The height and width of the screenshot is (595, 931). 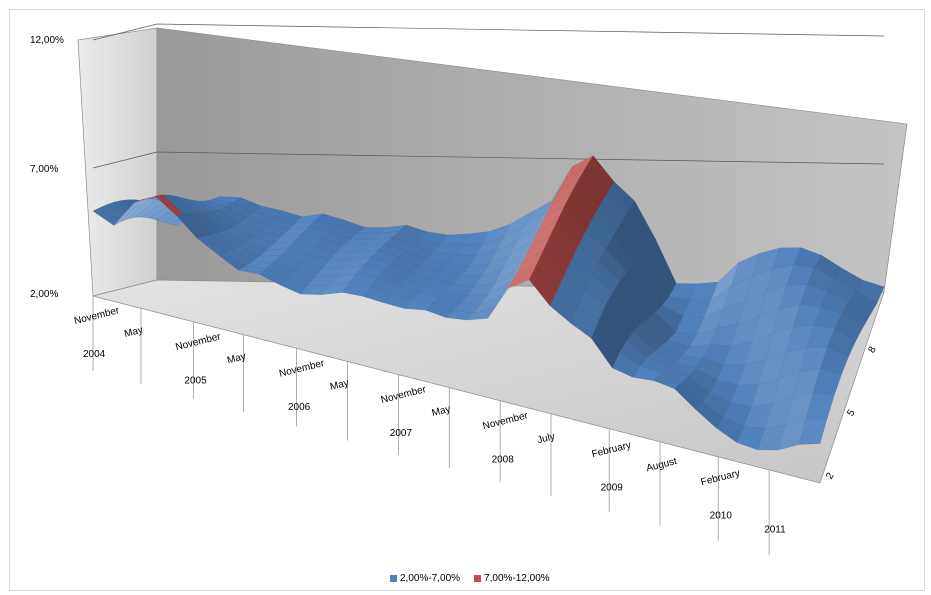 What do you see at coordinates (94, 354) in the screenshot?
I see `x-year-label: 2004` at bounding box center [94, 354].